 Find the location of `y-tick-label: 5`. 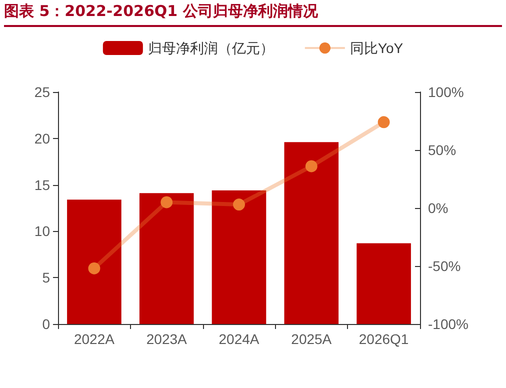

y-tick-label: 5 is located at coordinates (46, 278).